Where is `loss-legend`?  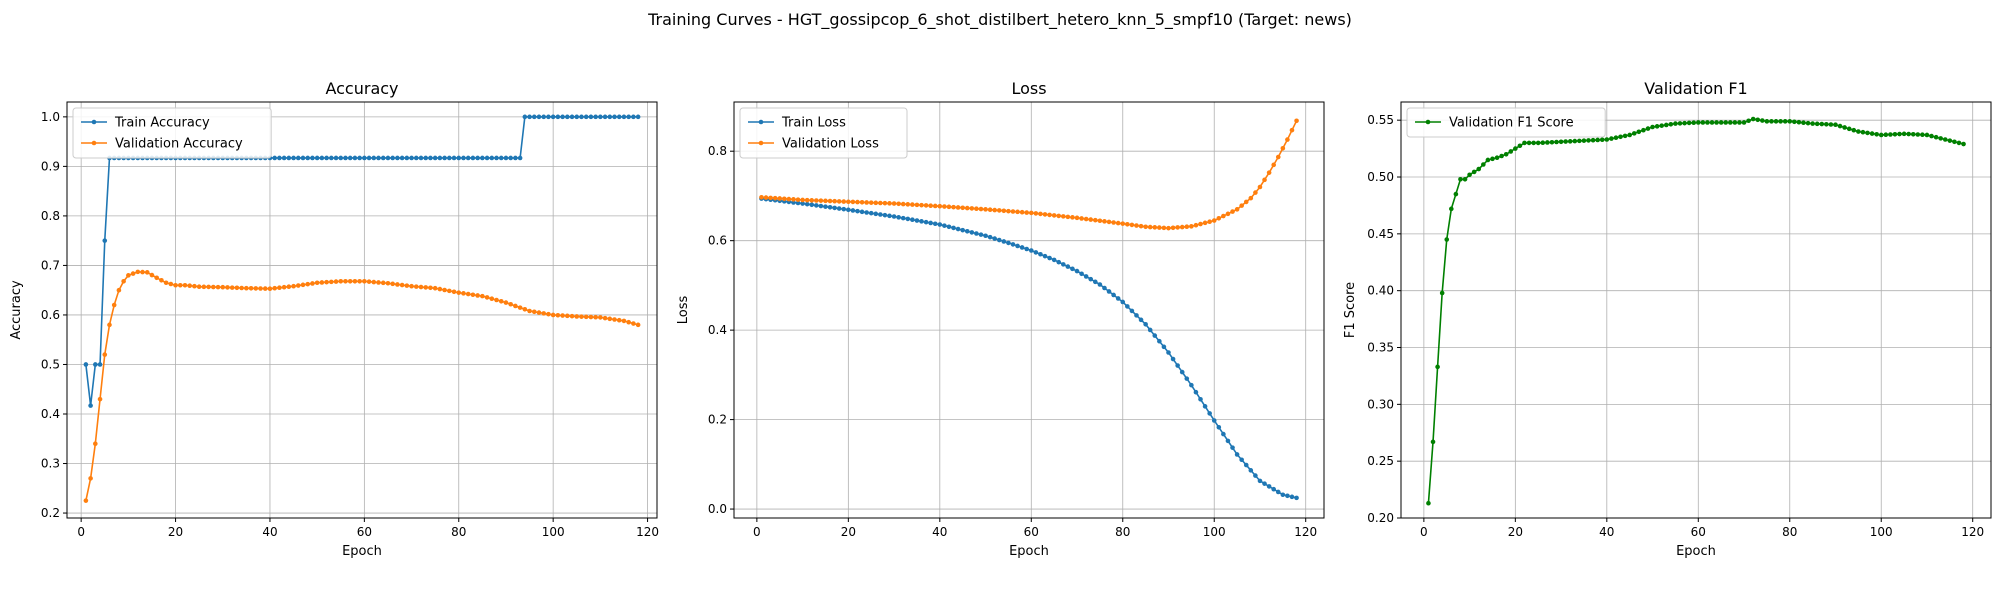 loss-legend is located at coordinates (823, 133).